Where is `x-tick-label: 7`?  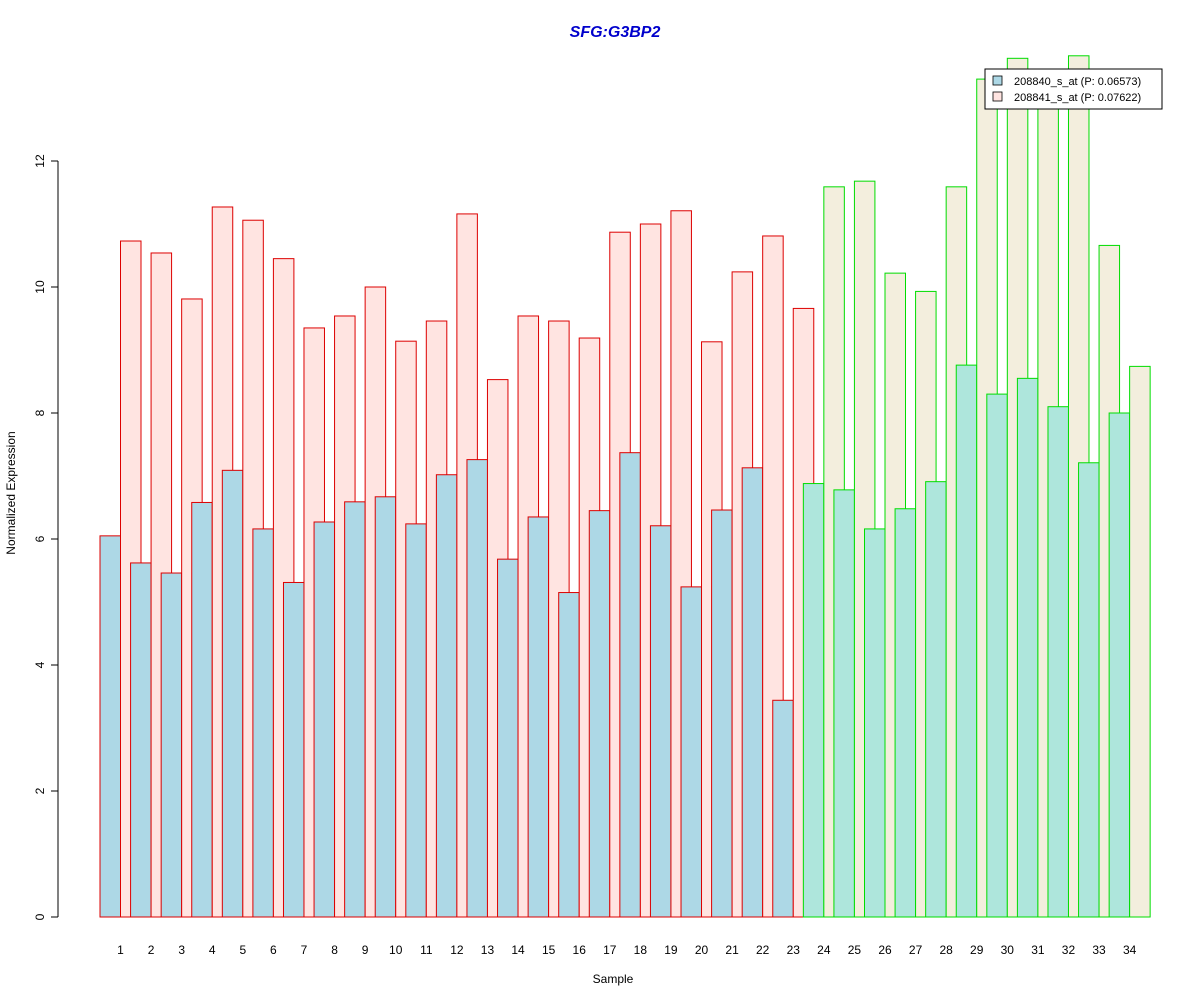
x-tick-label: 7 is located at coordinates (304, 950).